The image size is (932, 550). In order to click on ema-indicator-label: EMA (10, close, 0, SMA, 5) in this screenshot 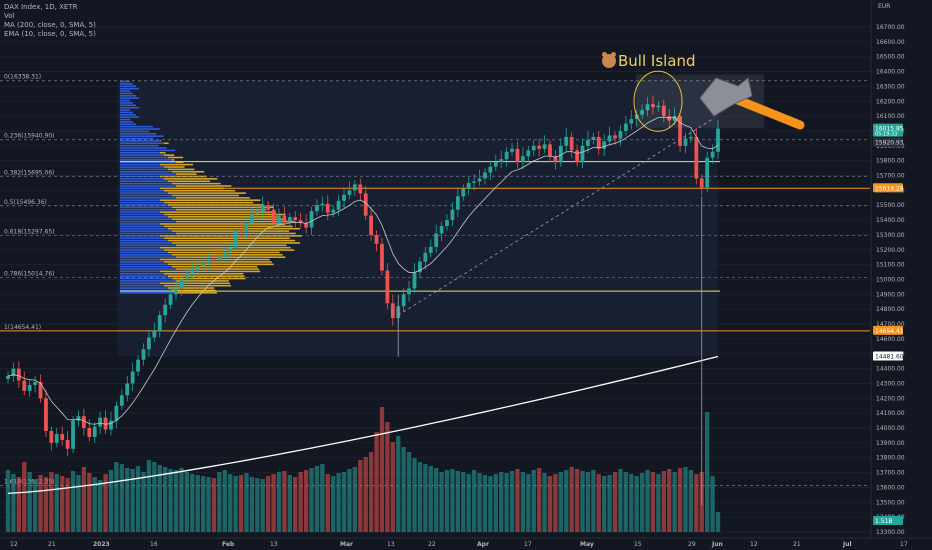, I will do `click(50, 34)`.